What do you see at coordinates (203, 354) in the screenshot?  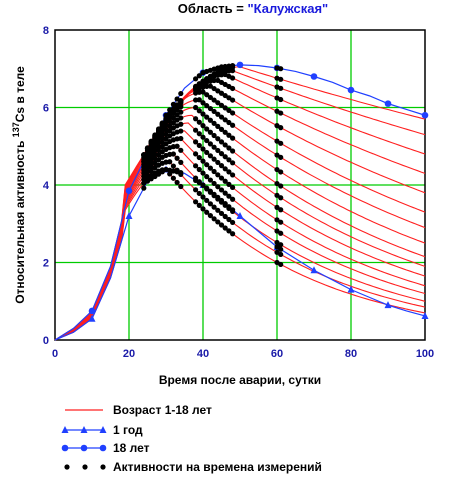 I see `x-tick-label: 40` at bounding box center [203, 354].